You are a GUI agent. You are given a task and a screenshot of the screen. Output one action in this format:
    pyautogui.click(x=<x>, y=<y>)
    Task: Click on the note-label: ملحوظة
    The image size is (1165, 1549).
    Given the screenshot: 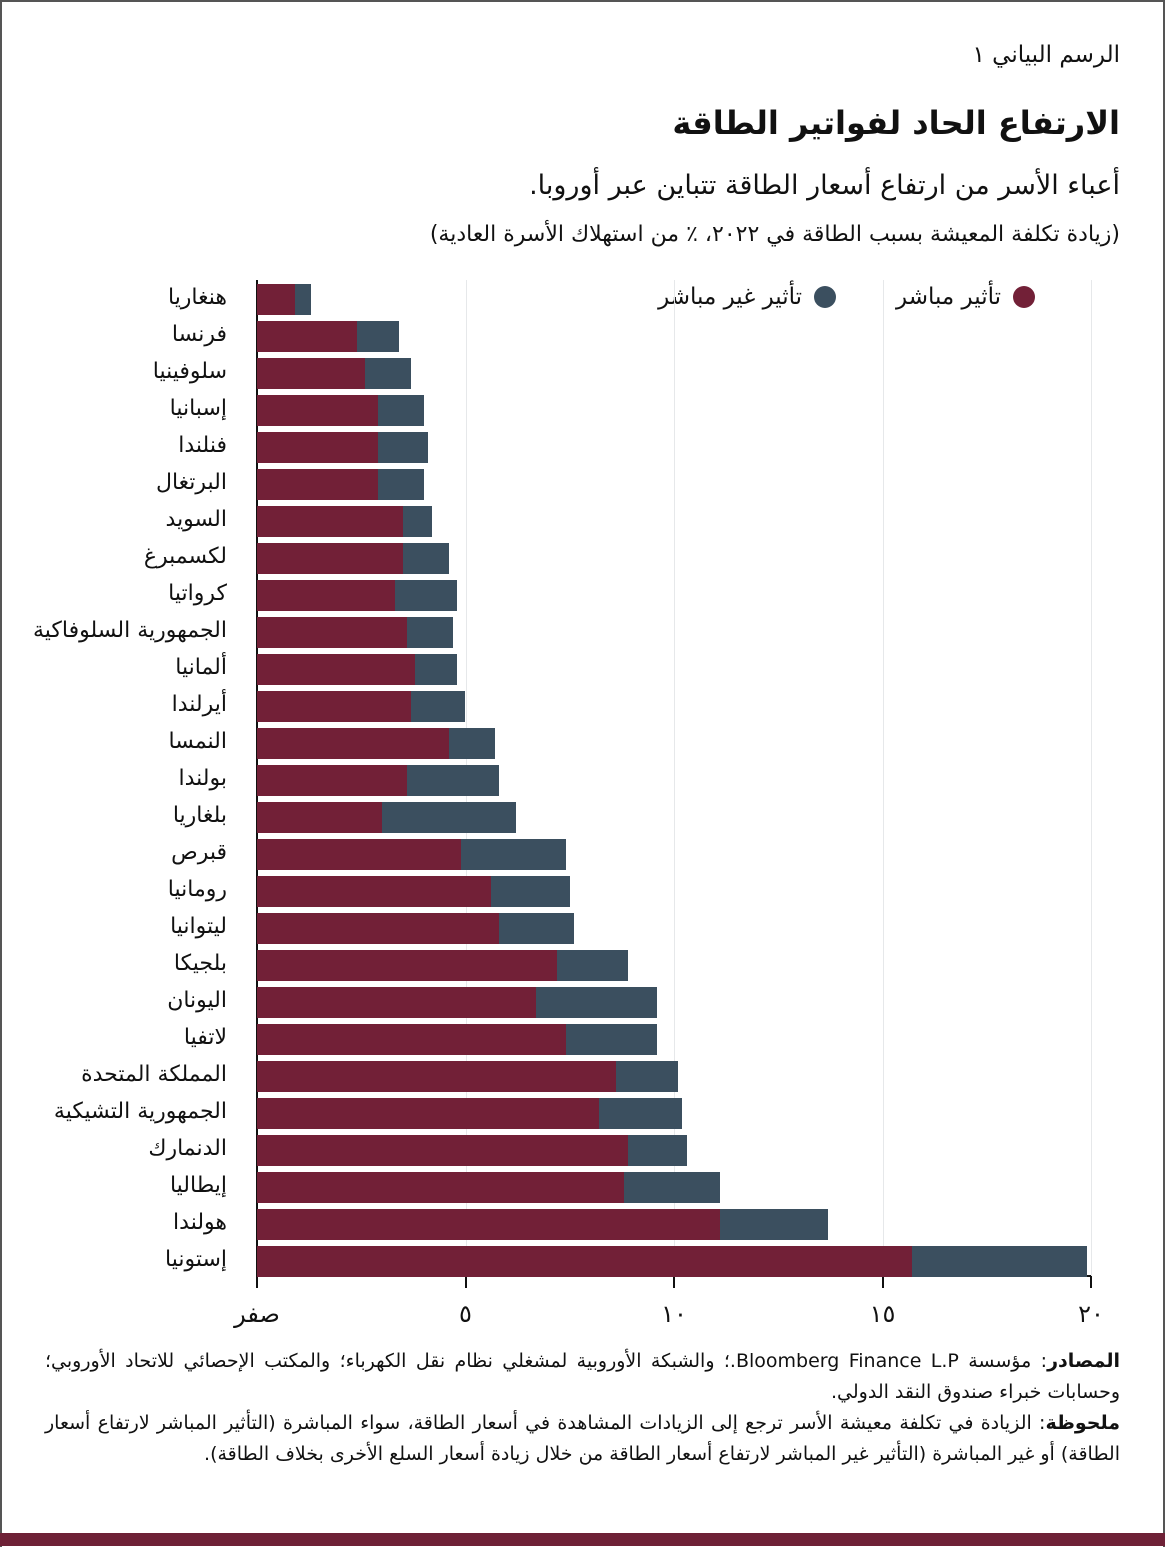 What is the action you would take?
    pyautogui.click(x=1082, y=1423)
    